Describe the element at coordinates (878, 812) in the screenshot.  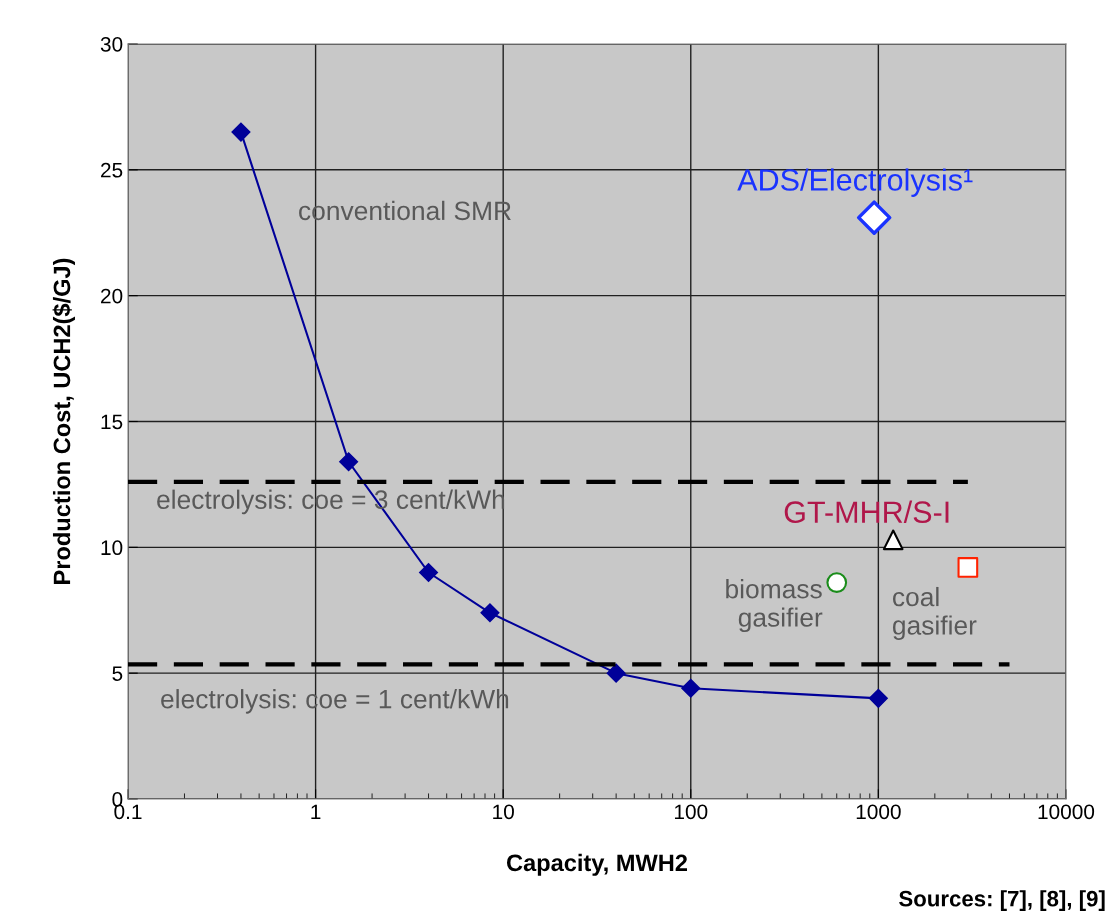
I see `x-tick-label: 1000` at that location.